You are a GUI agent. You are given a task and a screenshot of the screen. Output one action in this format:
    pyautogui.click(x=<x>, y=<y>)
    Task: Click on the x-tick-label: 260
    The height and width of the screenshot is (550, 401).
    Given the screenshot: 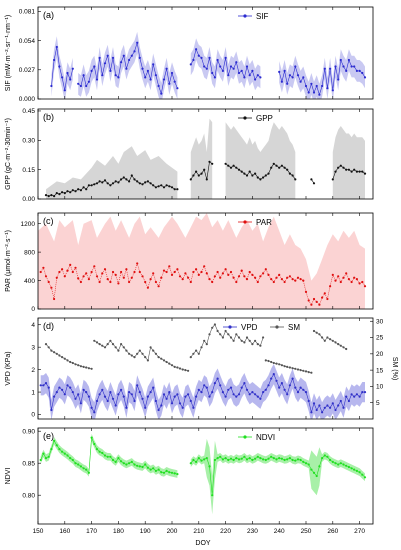 What is the action you would take?
    pyautogui.click(x=332, y=531)
    